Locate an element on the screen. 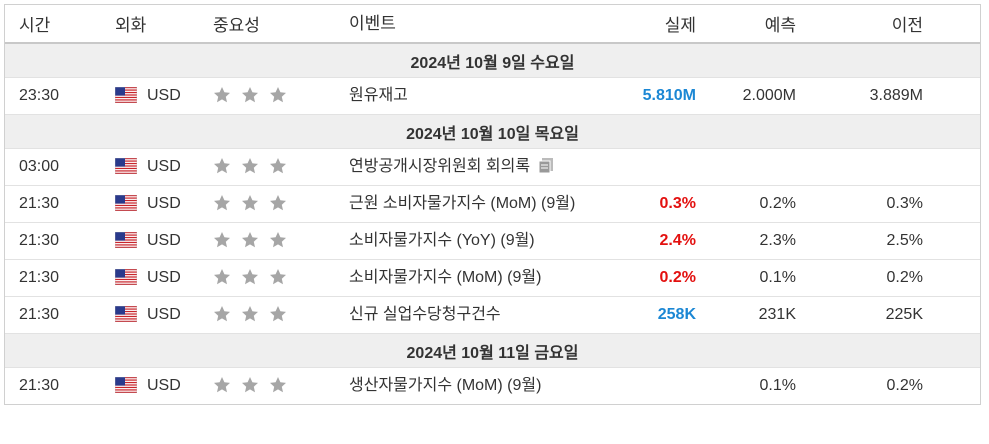 The height and width of the screenshot is (444, 989). previous-cell: 225K is located at coordinates (890, 315).